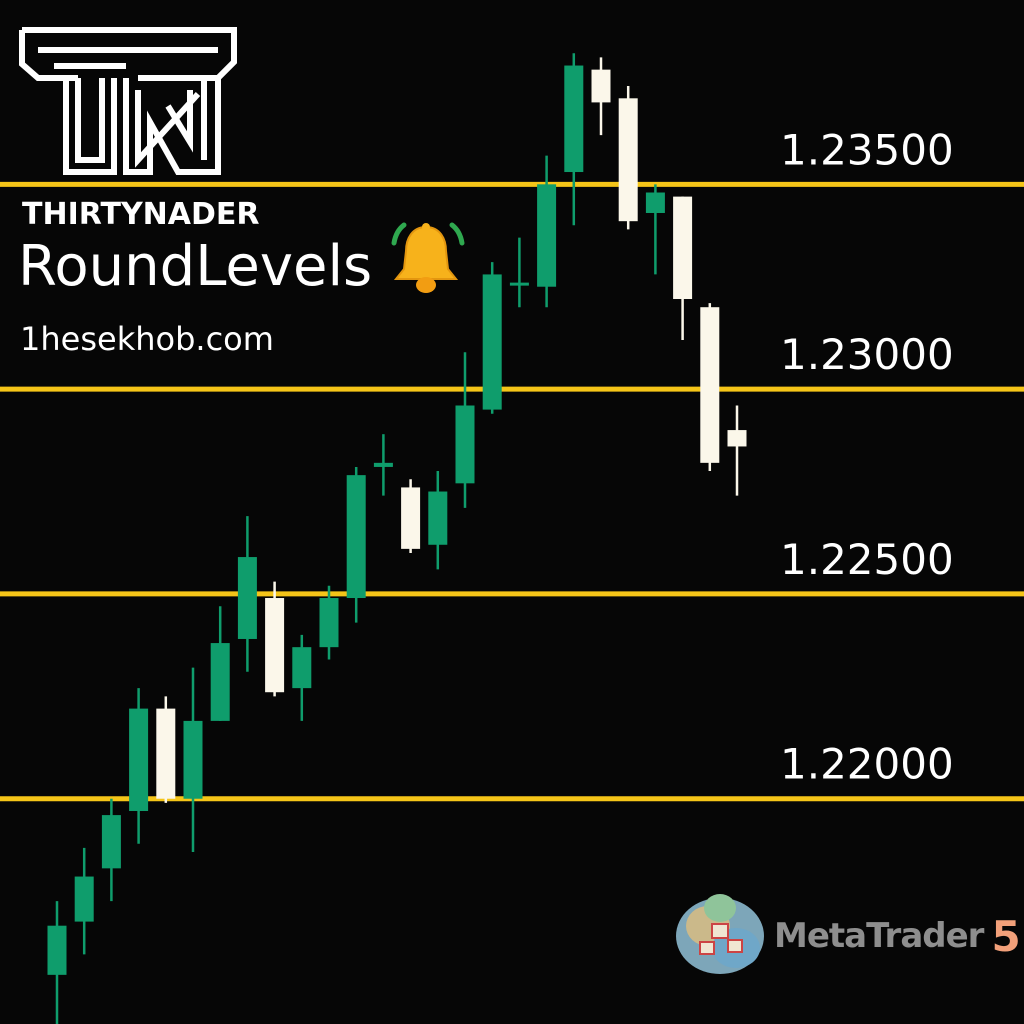 This screenshot has height=1024, width=1024. Describe the element at coordinates (867, 456) in the screenshot. I see `level-labels: 1.23500 1.23000 1.22500 1.22000` at that location.